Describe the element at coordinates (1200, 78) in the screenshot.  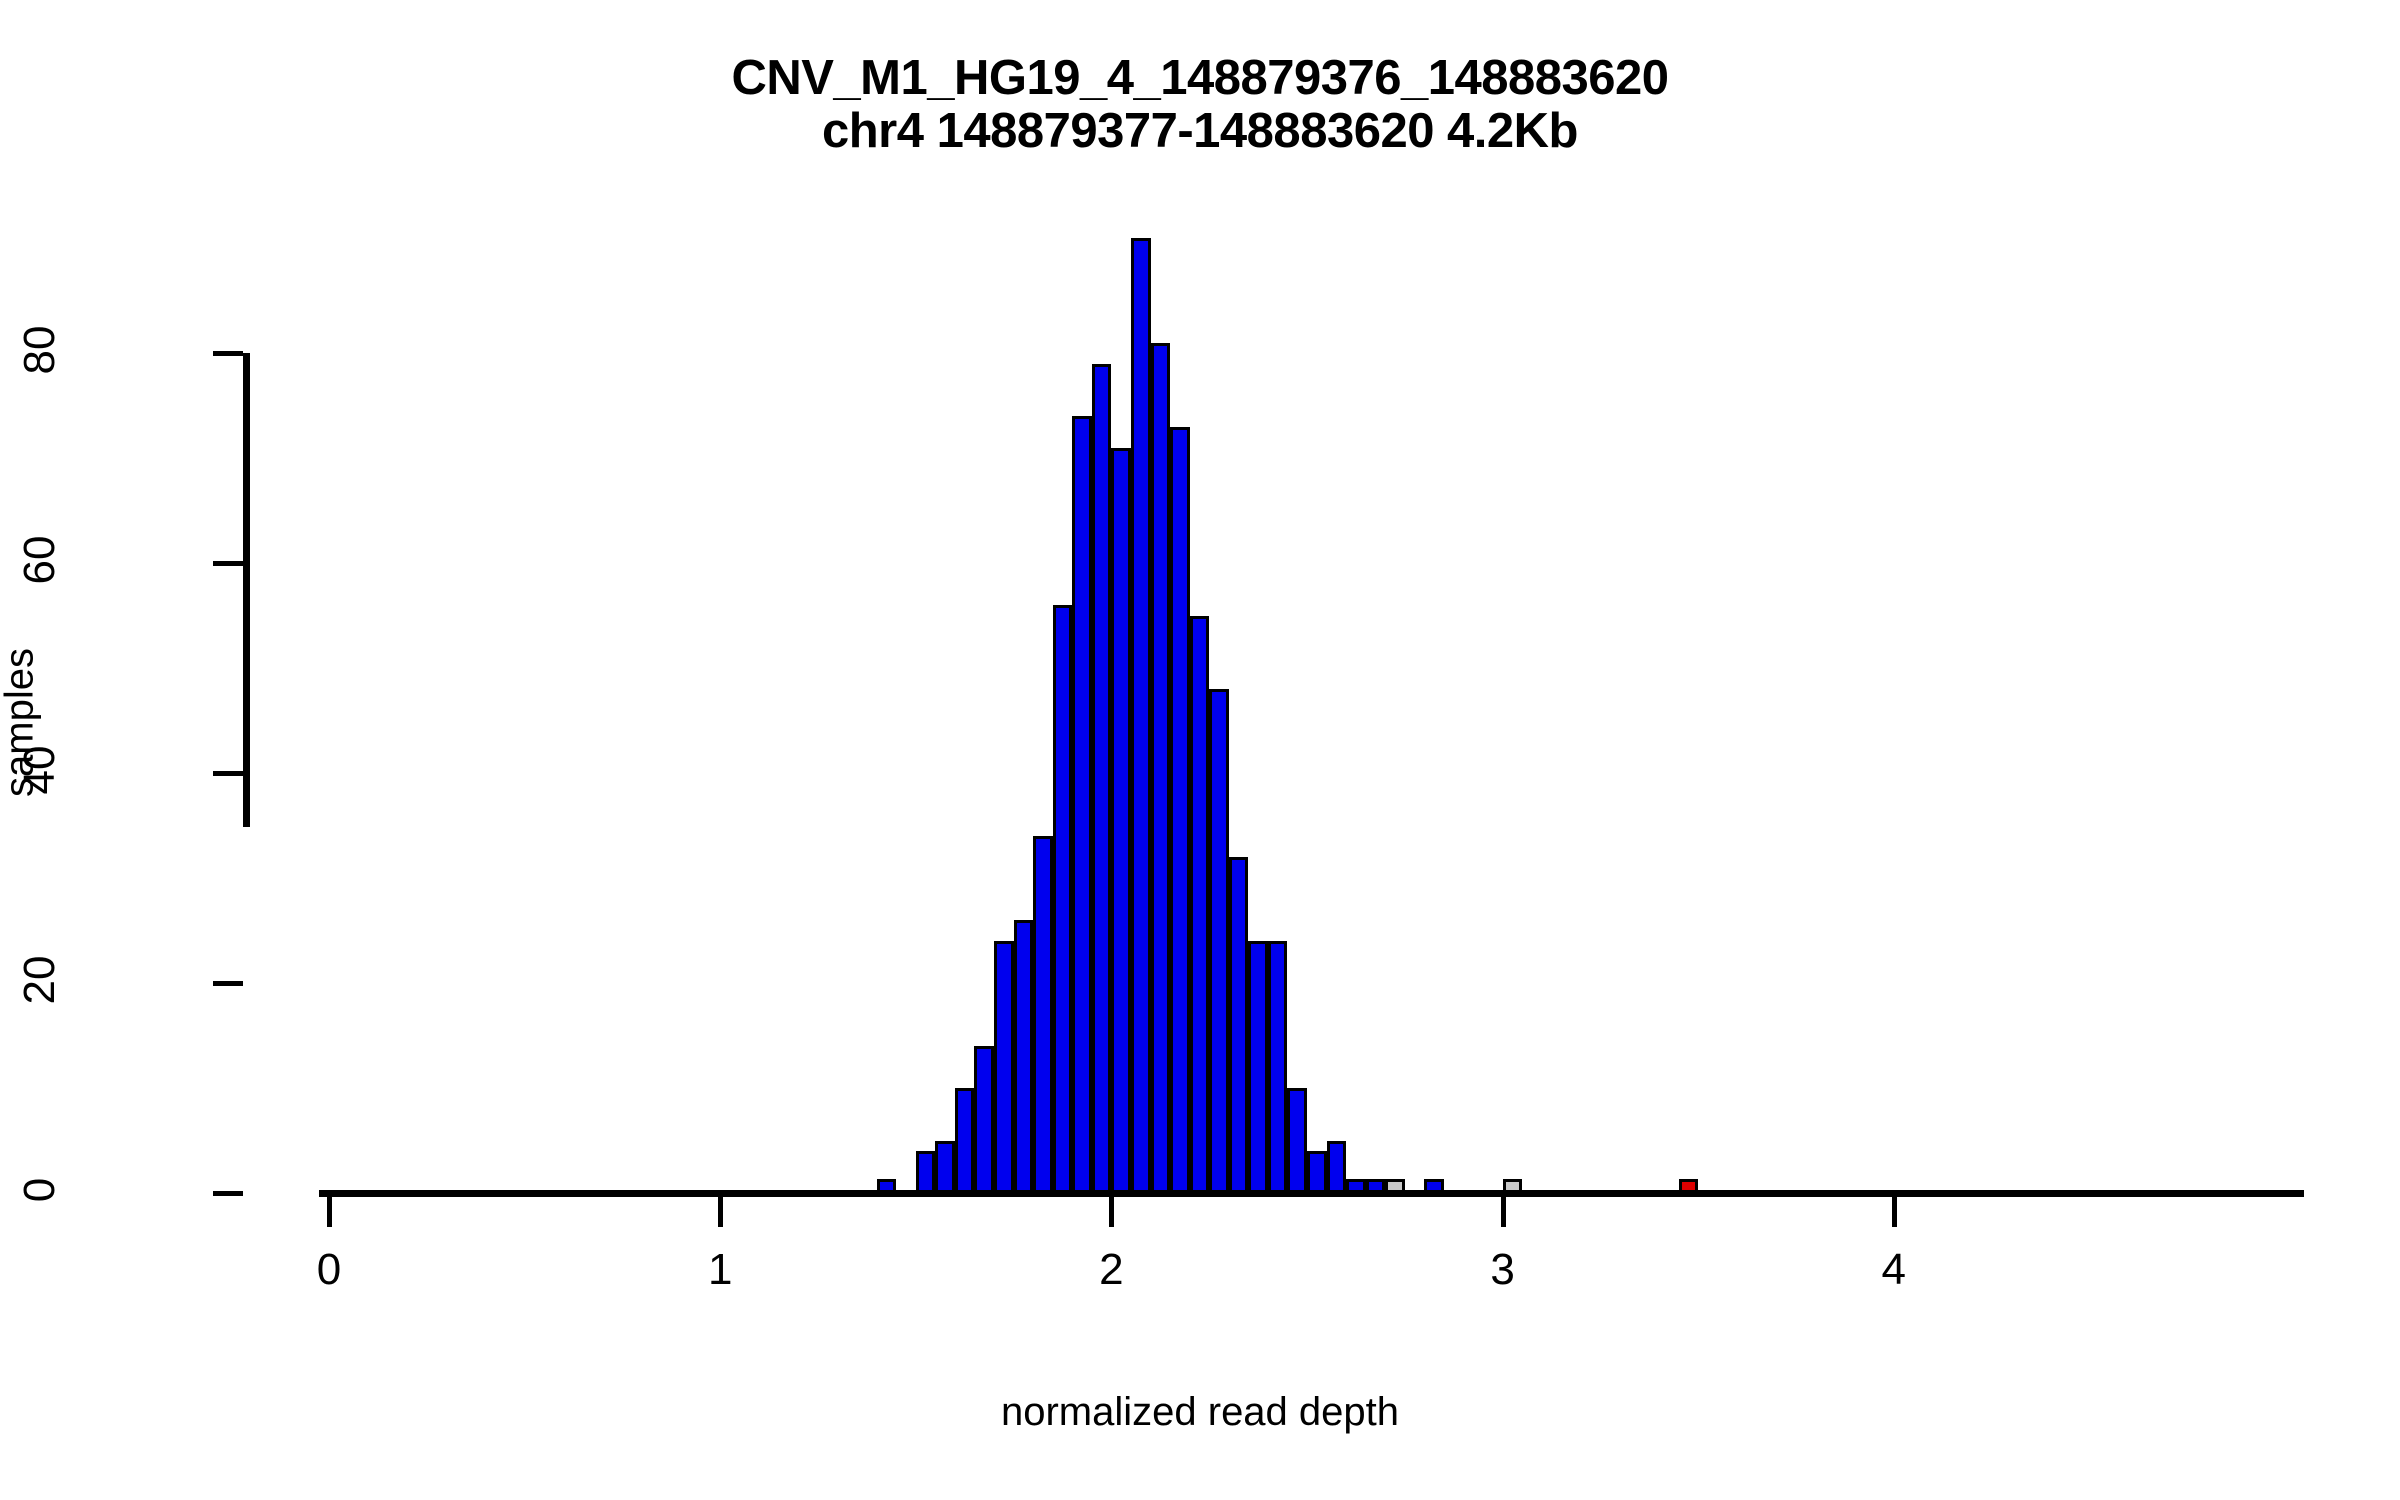
I see `chart-title-line-1: CNV_M1_HG19_4_148879376_148883620` at that location.